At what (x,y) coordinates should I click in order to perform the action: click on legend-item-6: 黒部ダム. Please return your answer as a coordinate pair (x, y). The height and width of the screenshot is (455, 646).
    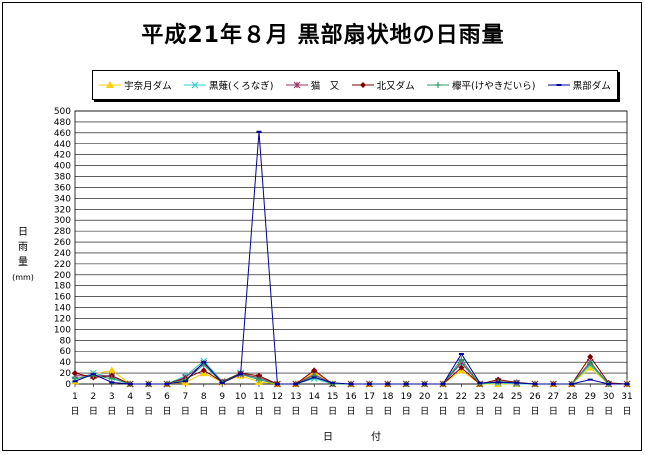
    Looking at the image, I should click on (579, 85).